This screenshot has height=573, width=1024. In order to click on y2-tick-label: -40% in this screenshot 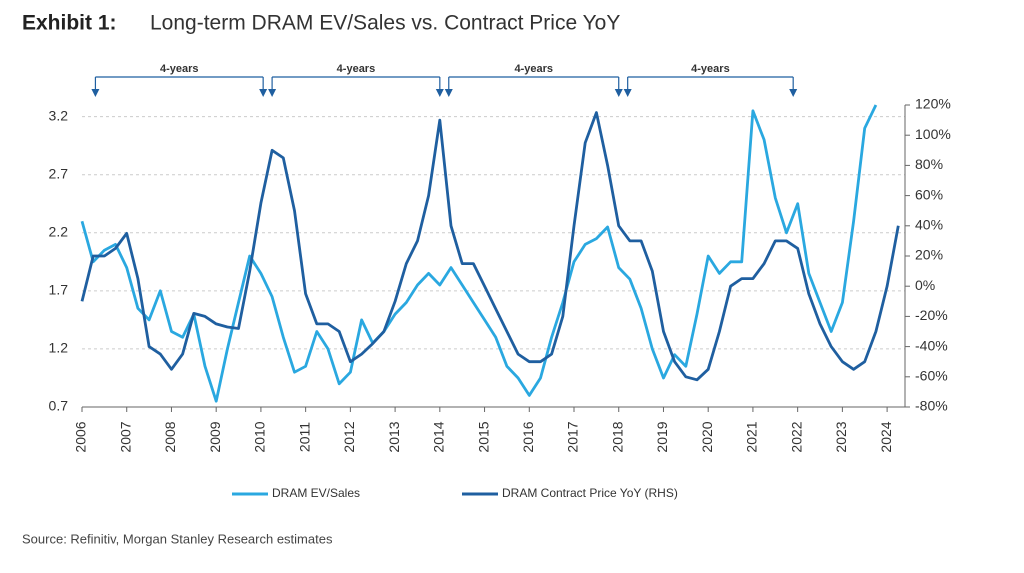, I will do `click(931, 345)`.